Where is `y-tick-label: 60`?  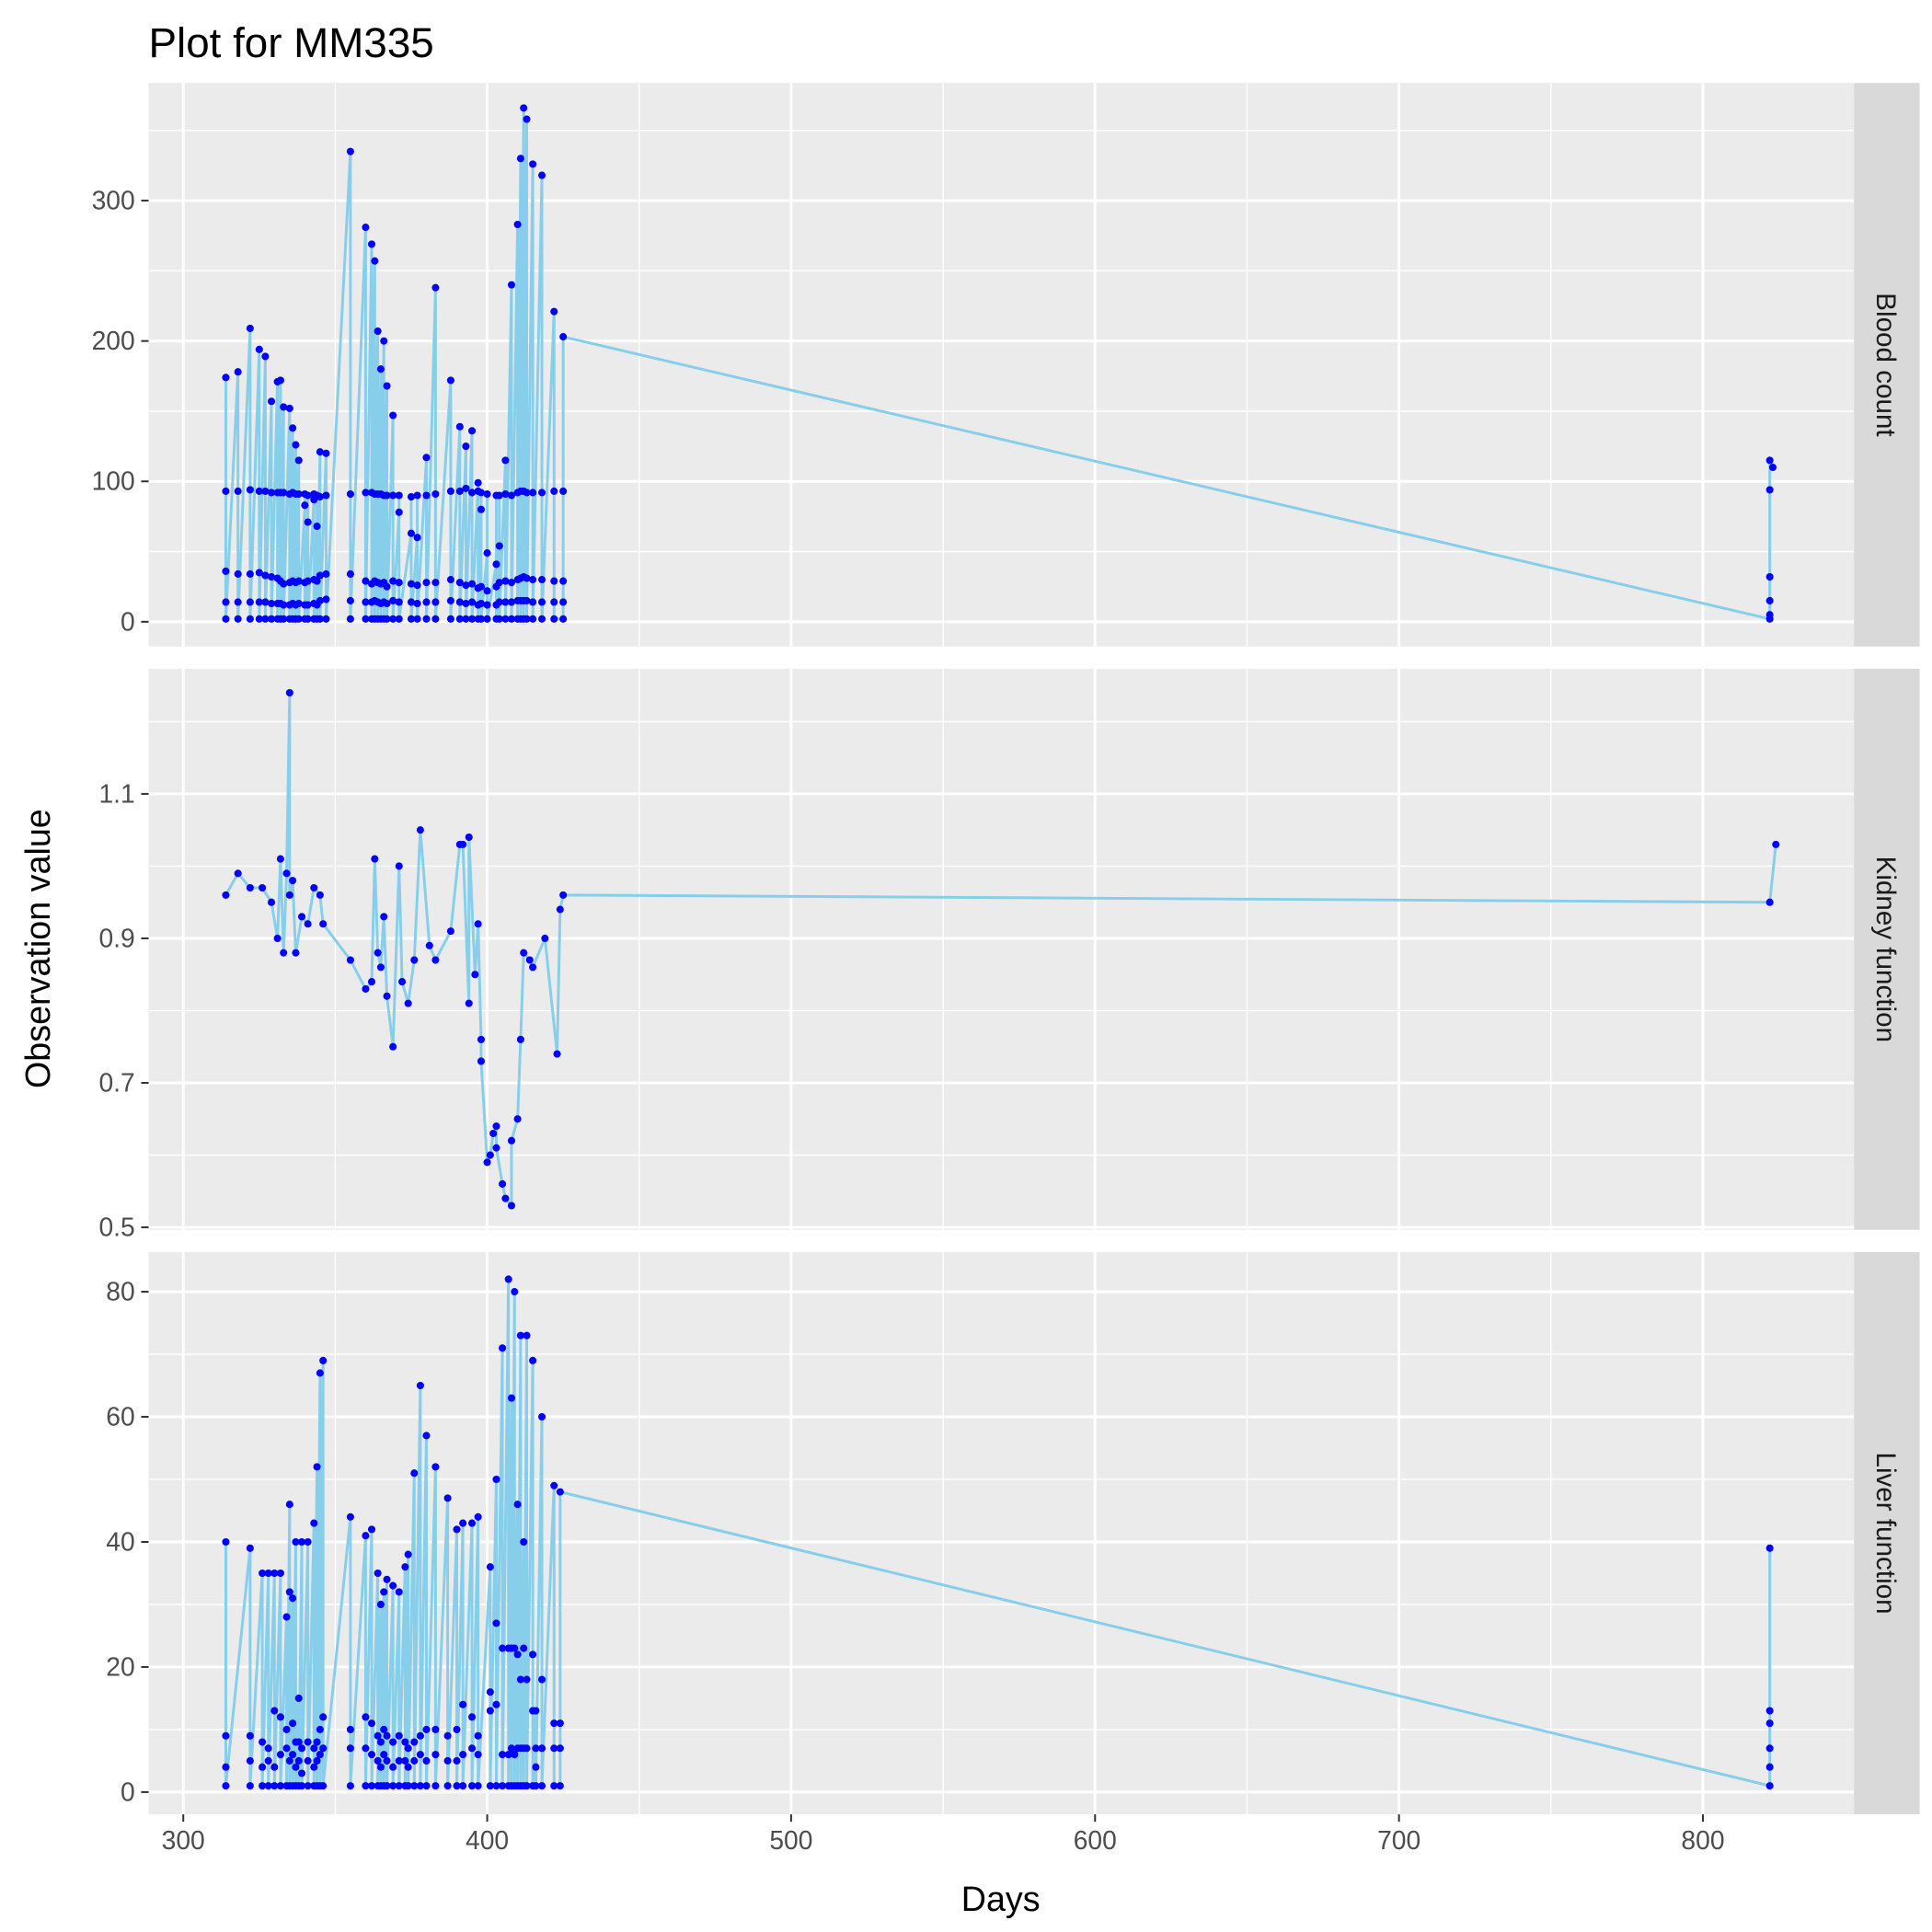 y-tick-label: 60 is located at coordinates (120, 1416).